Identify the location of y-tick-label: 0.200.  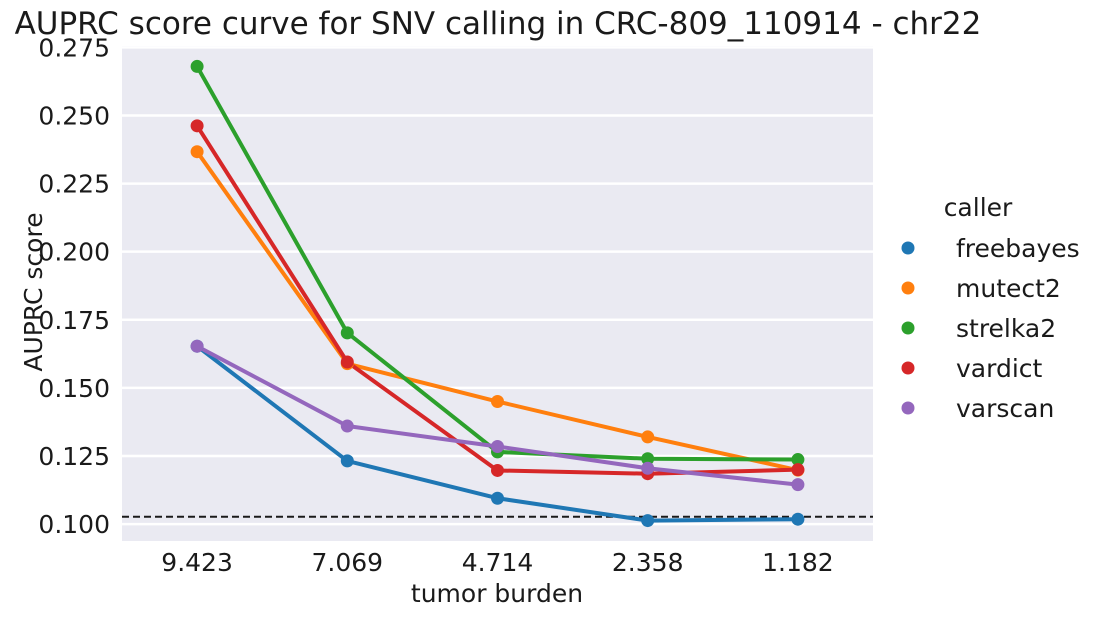
(74, 252).